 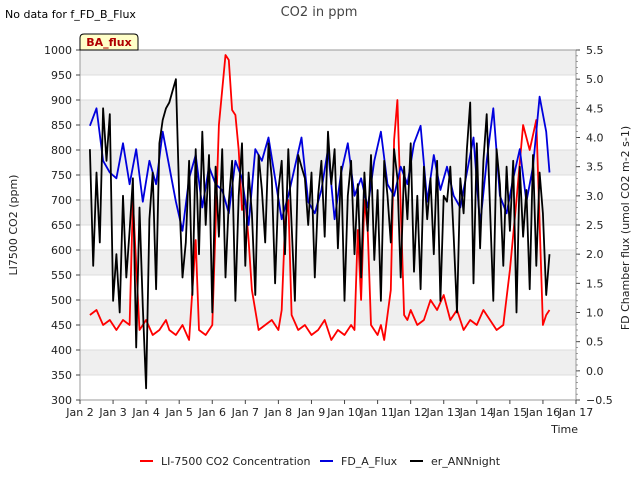 I want to click on legend-label-er-annnight: er_ANNnight, so click(x=466, y=461).